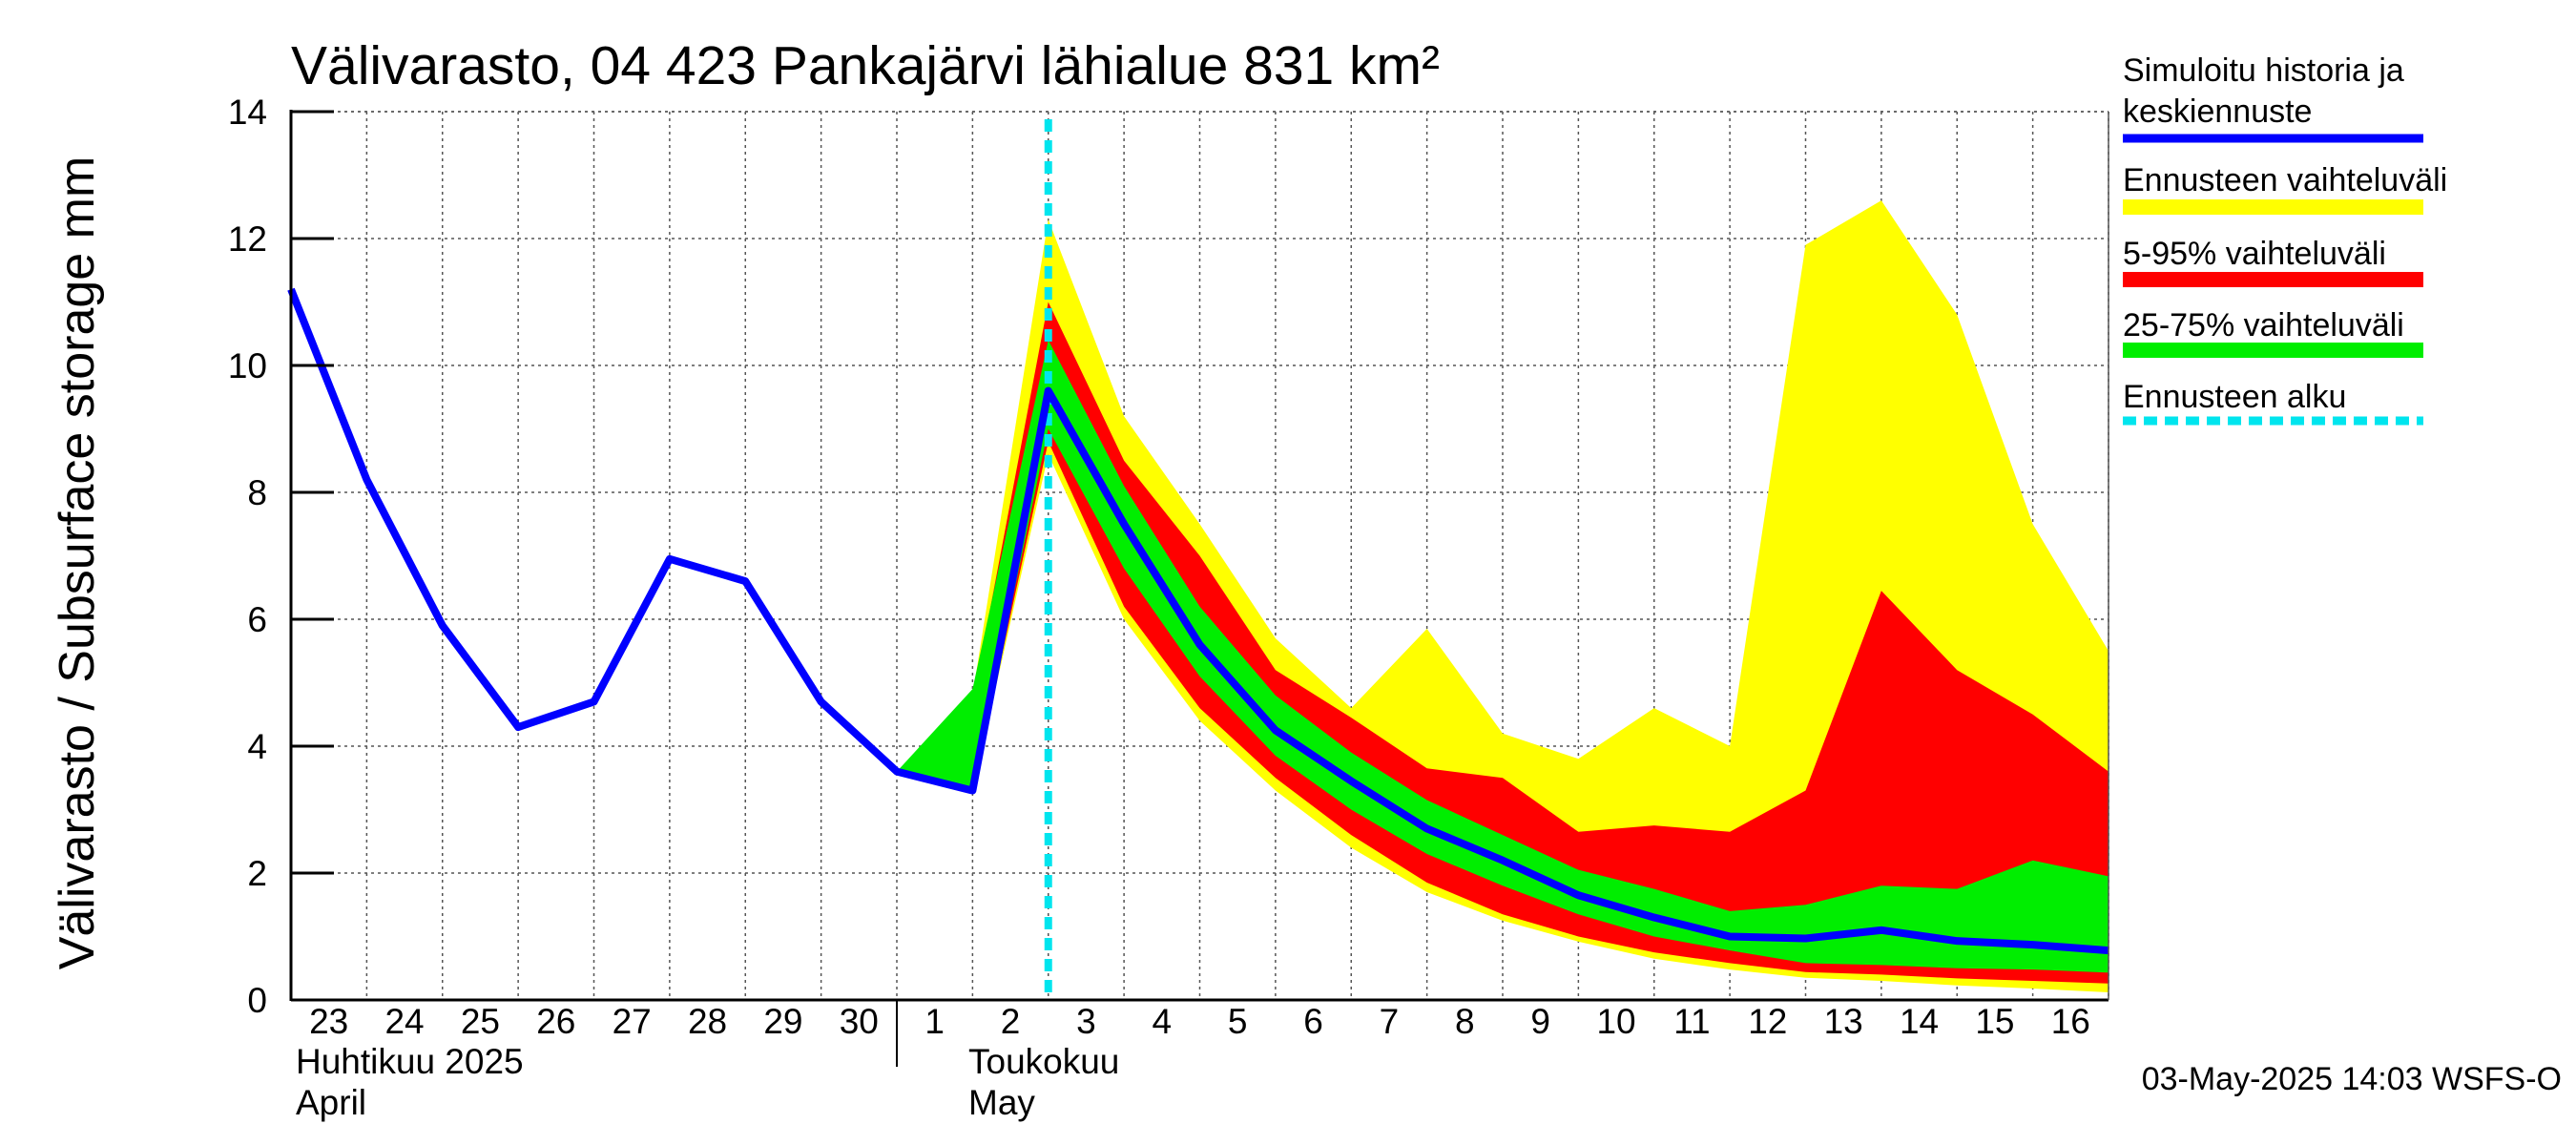  What do you see at coordinates (1919, 1022) in the screenshot?
I see `x-day-label: 14` at bounding box center [1919, 1022].